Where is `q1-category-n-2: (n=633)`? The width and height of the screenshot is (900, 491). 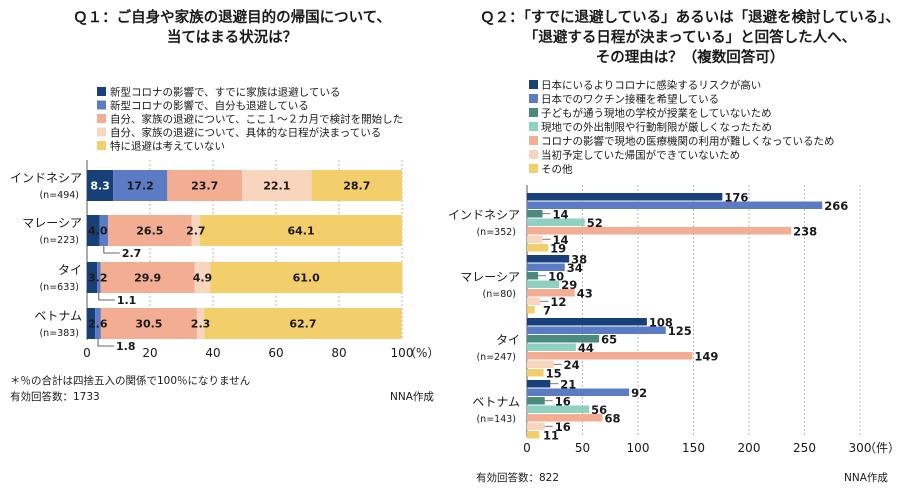 q1-category-n-2: (n=633) is located at coordinates (59, 287).